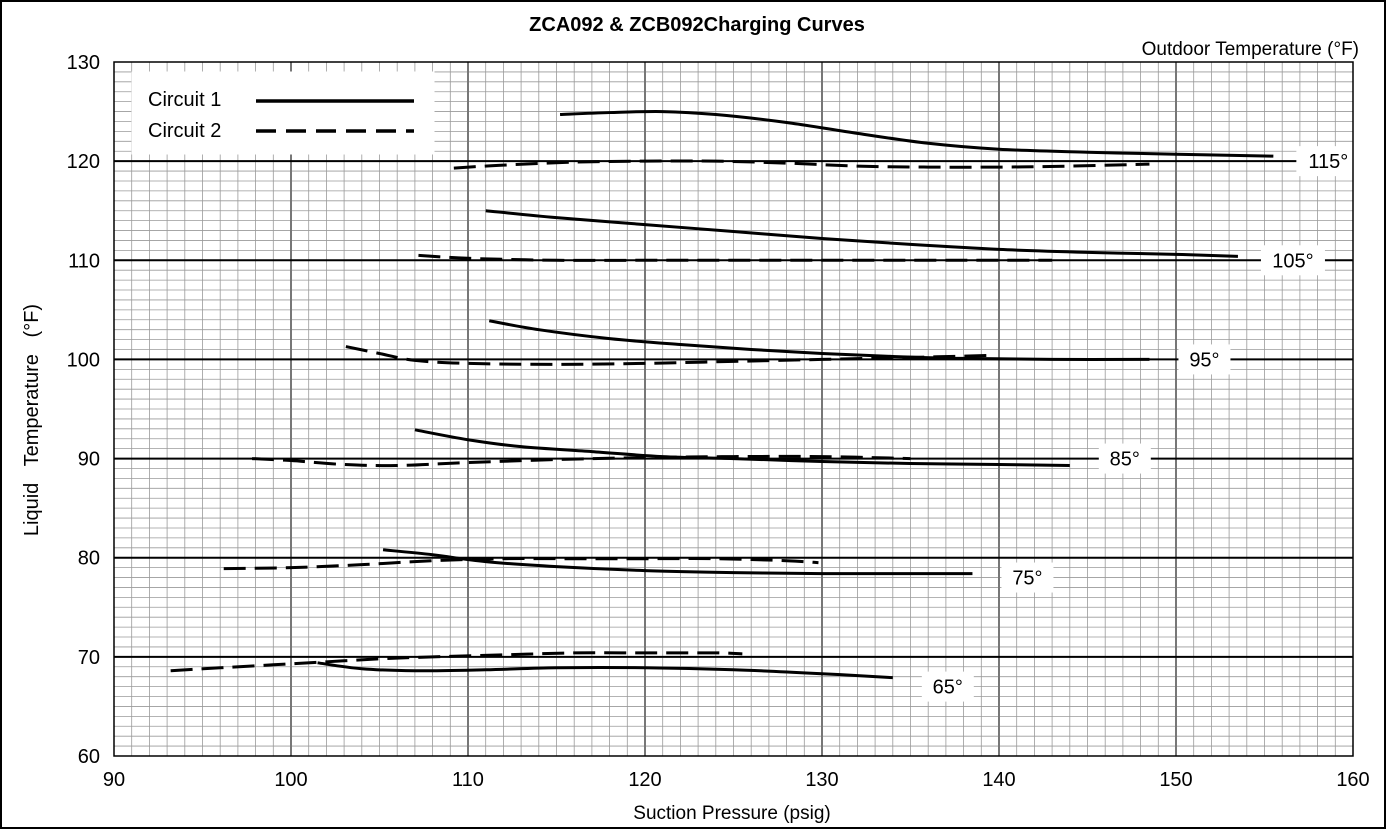  I want to click on curve-label-95: 95°, so click(1204, 360).